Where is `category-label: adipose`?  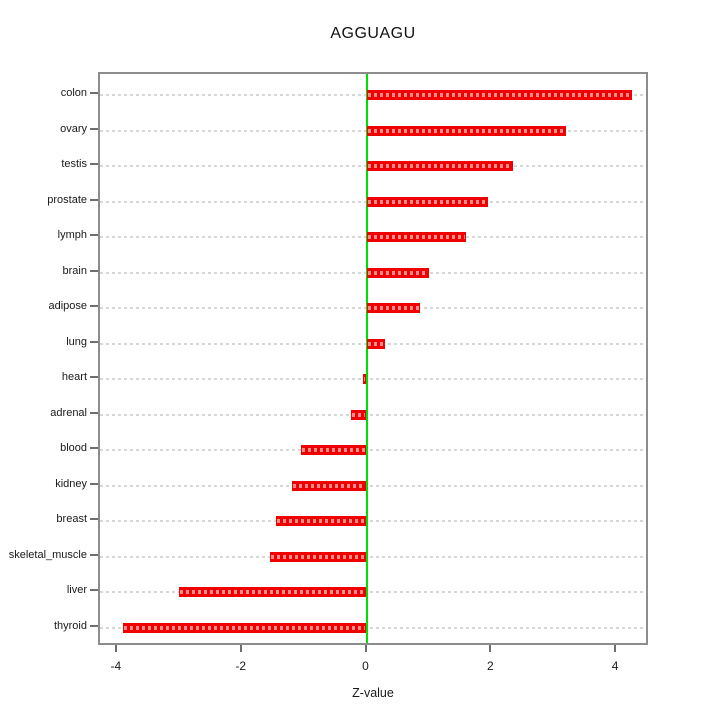 category-label: adipose is located at coordinates (67, 306).